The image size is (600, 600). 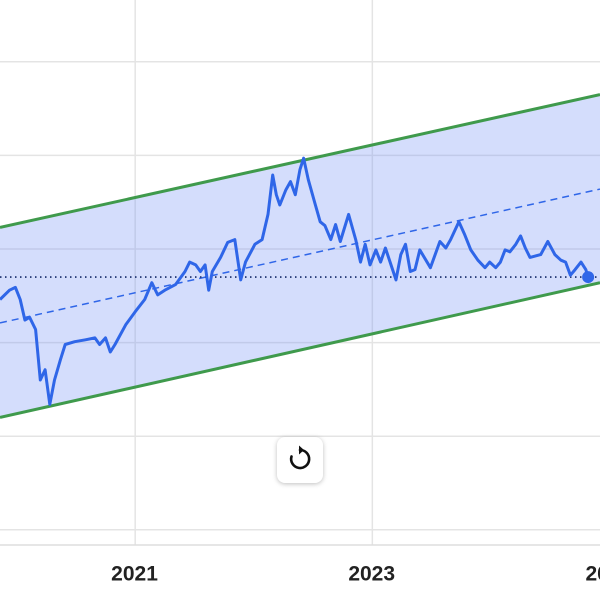 What do you see at coordinates (134, 574) in the screenshot?
I see `x-tick-label: 2021` at bounding box center [134, 574].